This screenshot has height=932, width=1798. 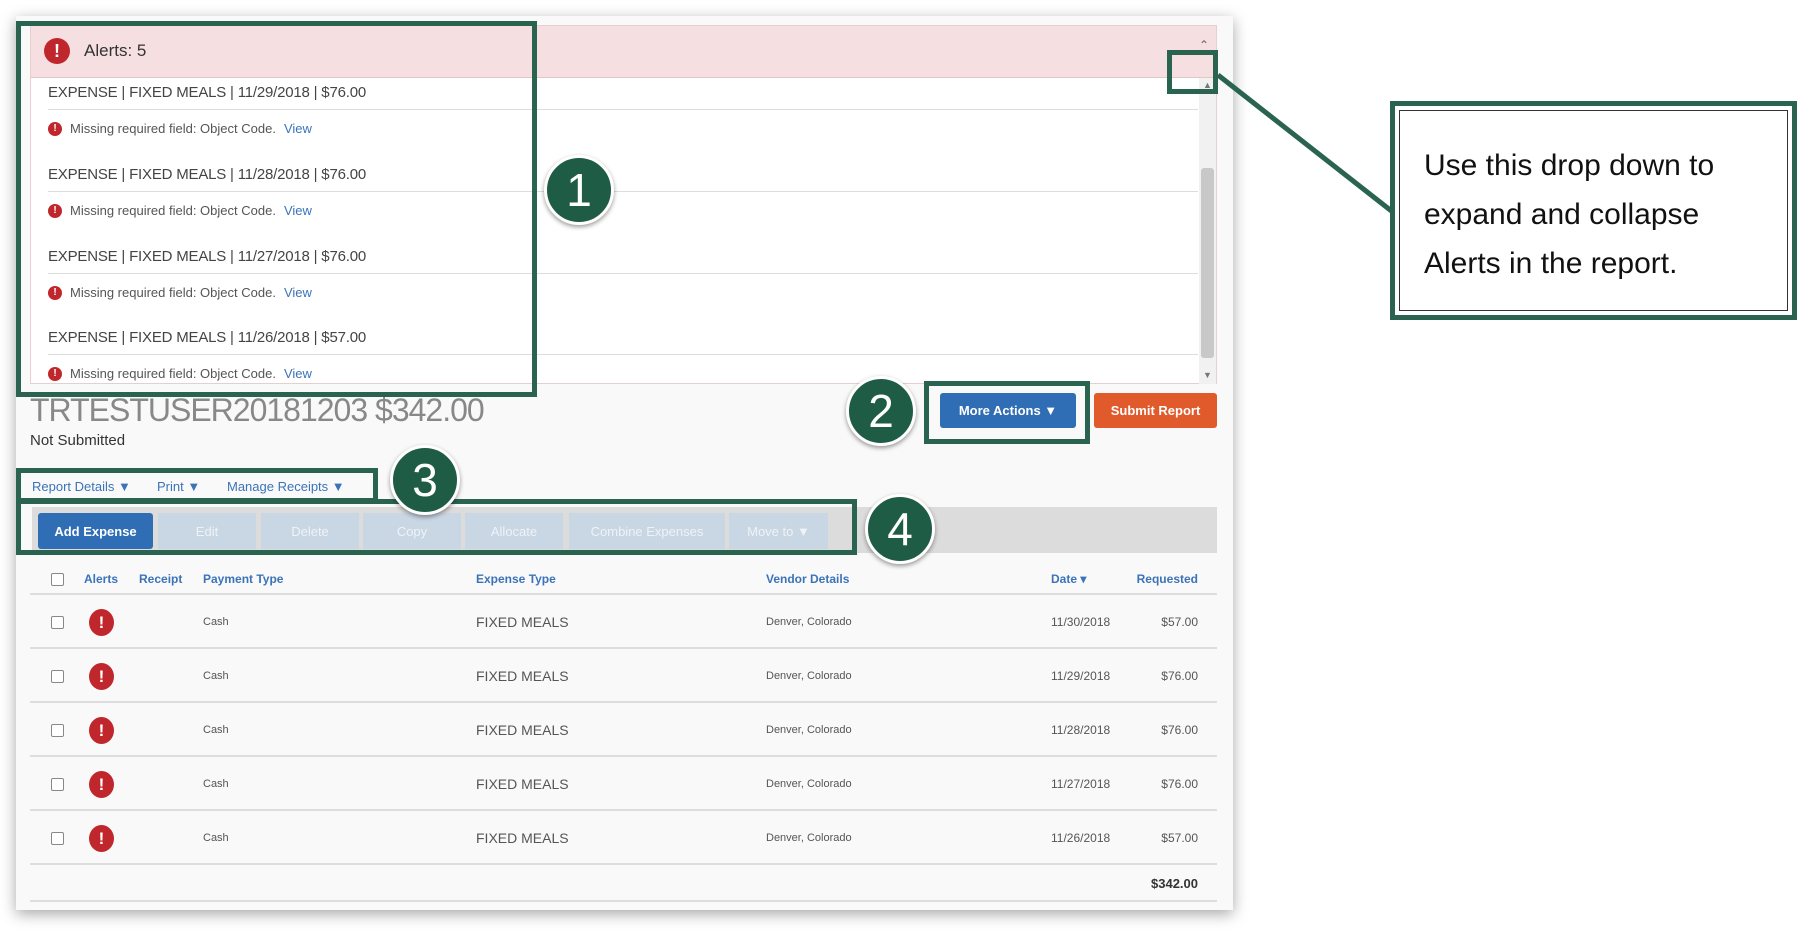 What do you see at coordinates (1081, 838) in the screenshot?
I see `expense-date: 11/26/2018` at bounding box center [1081, 838].